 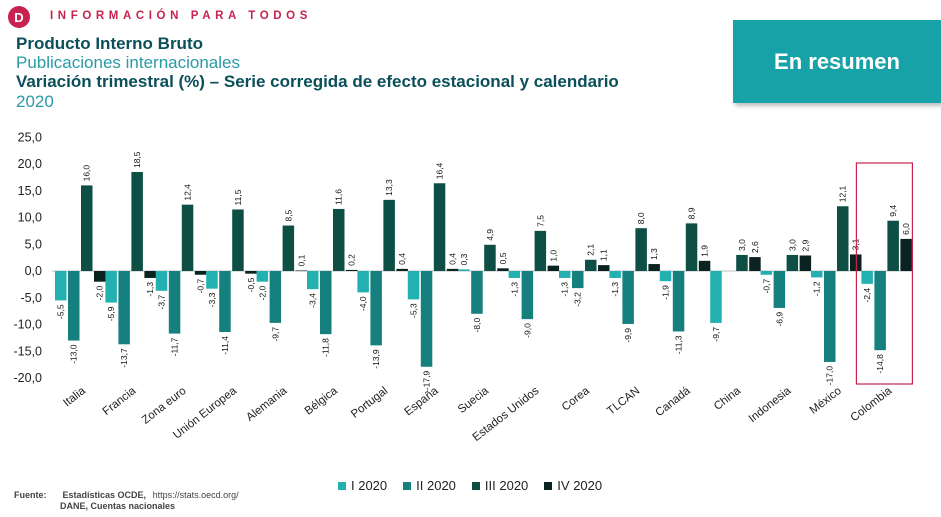 What do you see at coordinates (104, 495) in the screenshot?
I see `source-text: Estadísticas OCDE,` at bounding box center [104, 495].